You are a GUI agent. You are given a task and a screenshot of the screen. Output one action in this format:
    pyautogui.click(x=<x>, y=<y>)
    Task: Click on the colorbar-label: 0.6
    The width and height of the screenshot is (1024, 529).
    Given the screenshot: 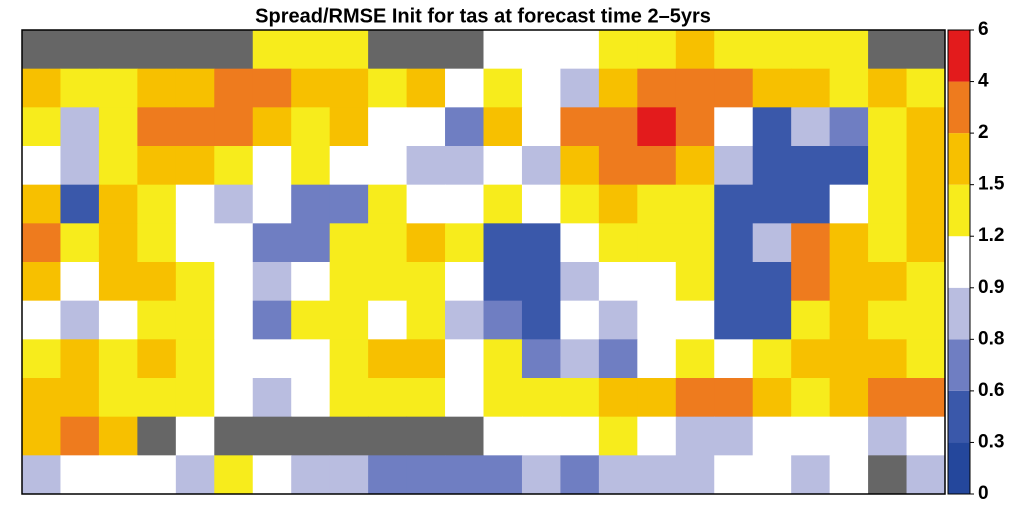 What is the action you would take?
    pyautogui.click(x=991, y=390)
    